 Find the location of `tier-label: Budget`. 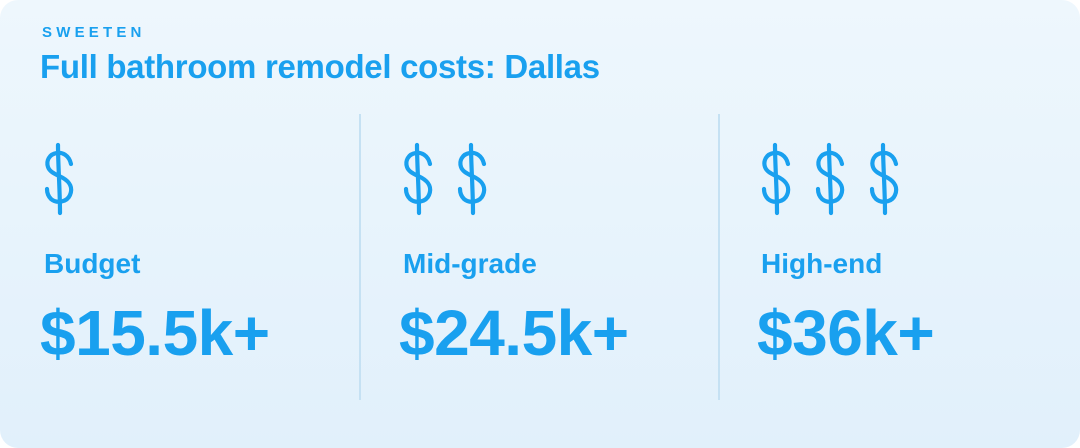

tier-label: Budget is located at coordinates (92, 263).